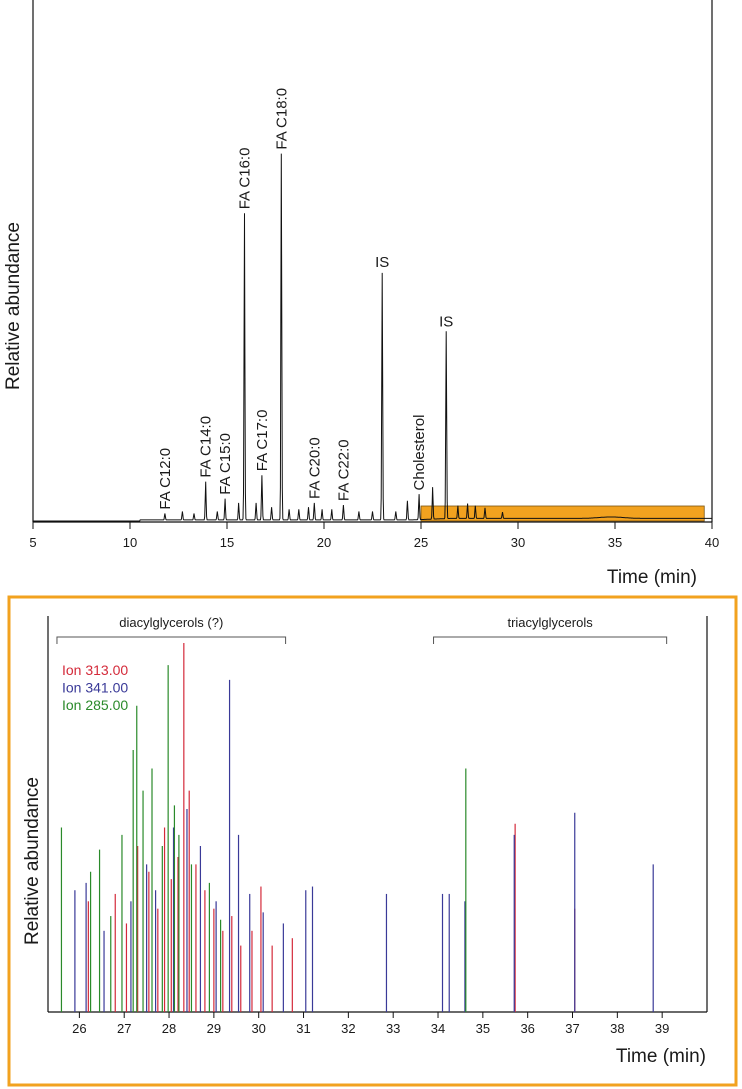 Image resolution: width=742 pixels, height=1089 pixels. I want to click on legend-ion-285-00: Ion 285.00, so click(95, 705).